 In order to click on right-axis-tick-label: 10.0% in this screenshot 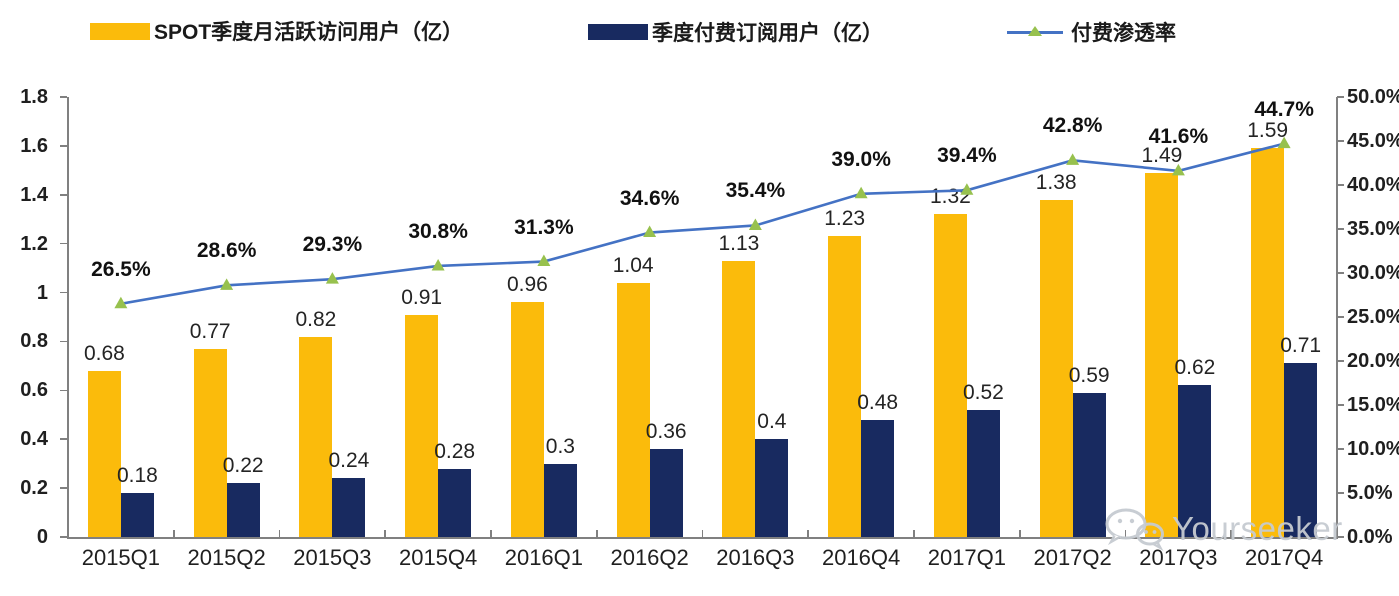, I will do `click(1373, 449)`.